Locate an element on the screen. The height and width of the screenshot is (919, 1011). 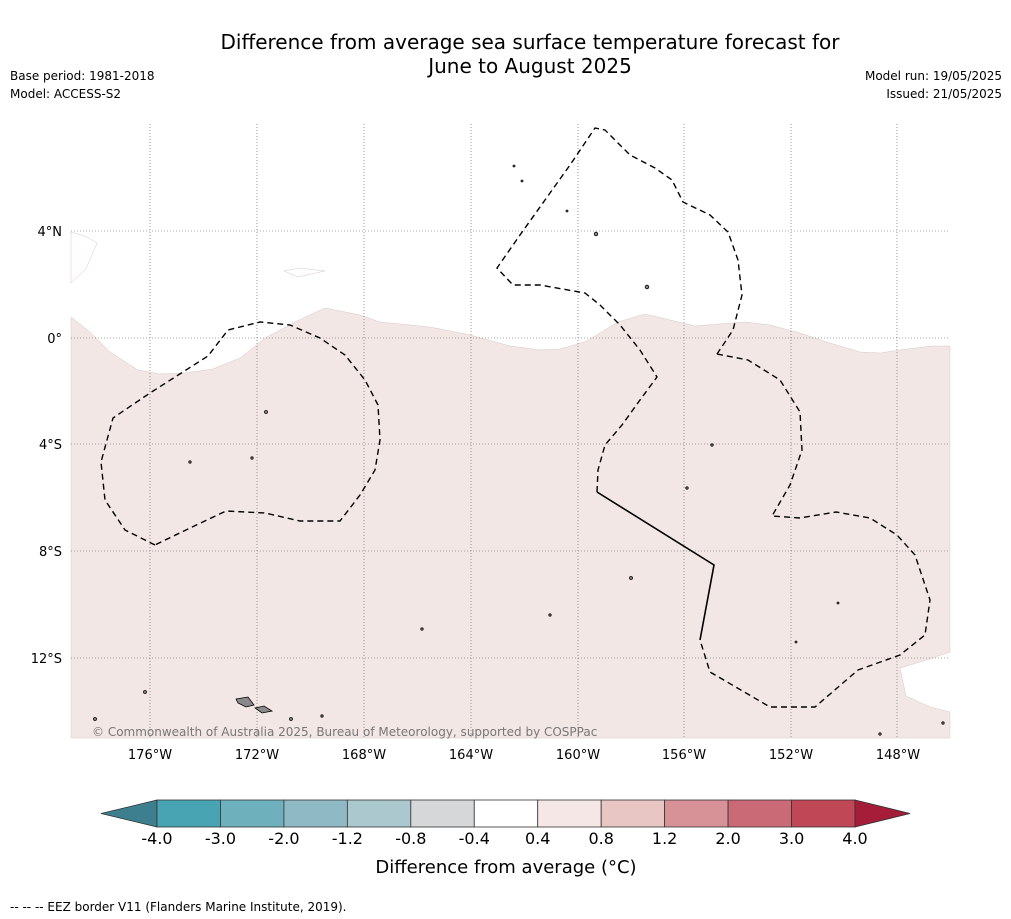
model-run: Model run: 19/05/2025 is located at coordinates (933, 76).